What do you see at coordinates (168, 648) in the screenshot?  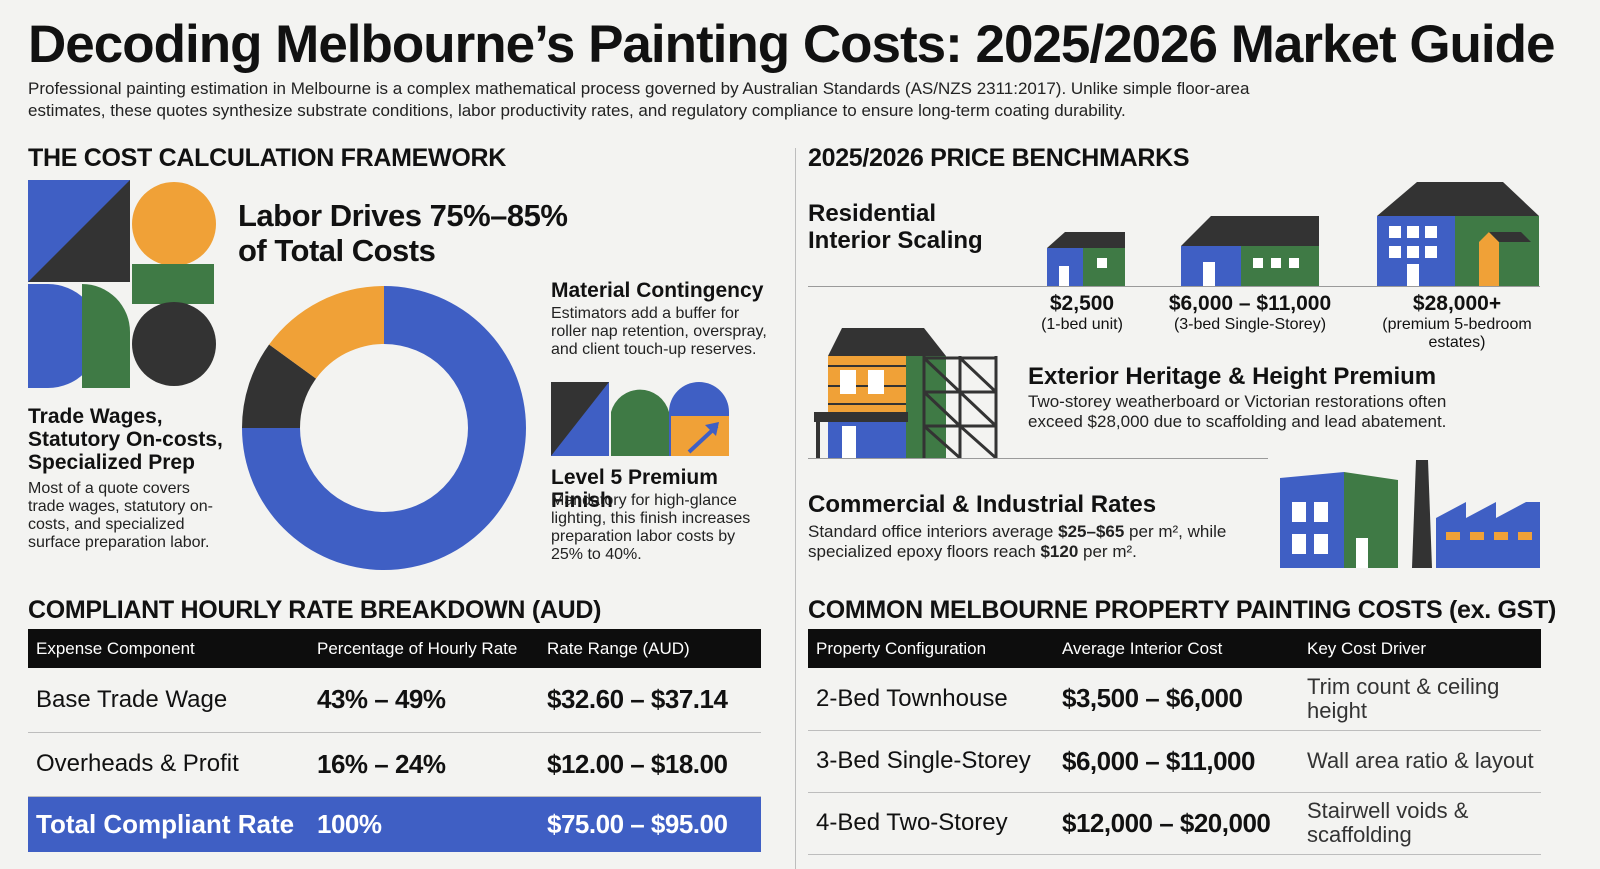 I see `column-header: Expense Component` at bounding box center [168, 648].